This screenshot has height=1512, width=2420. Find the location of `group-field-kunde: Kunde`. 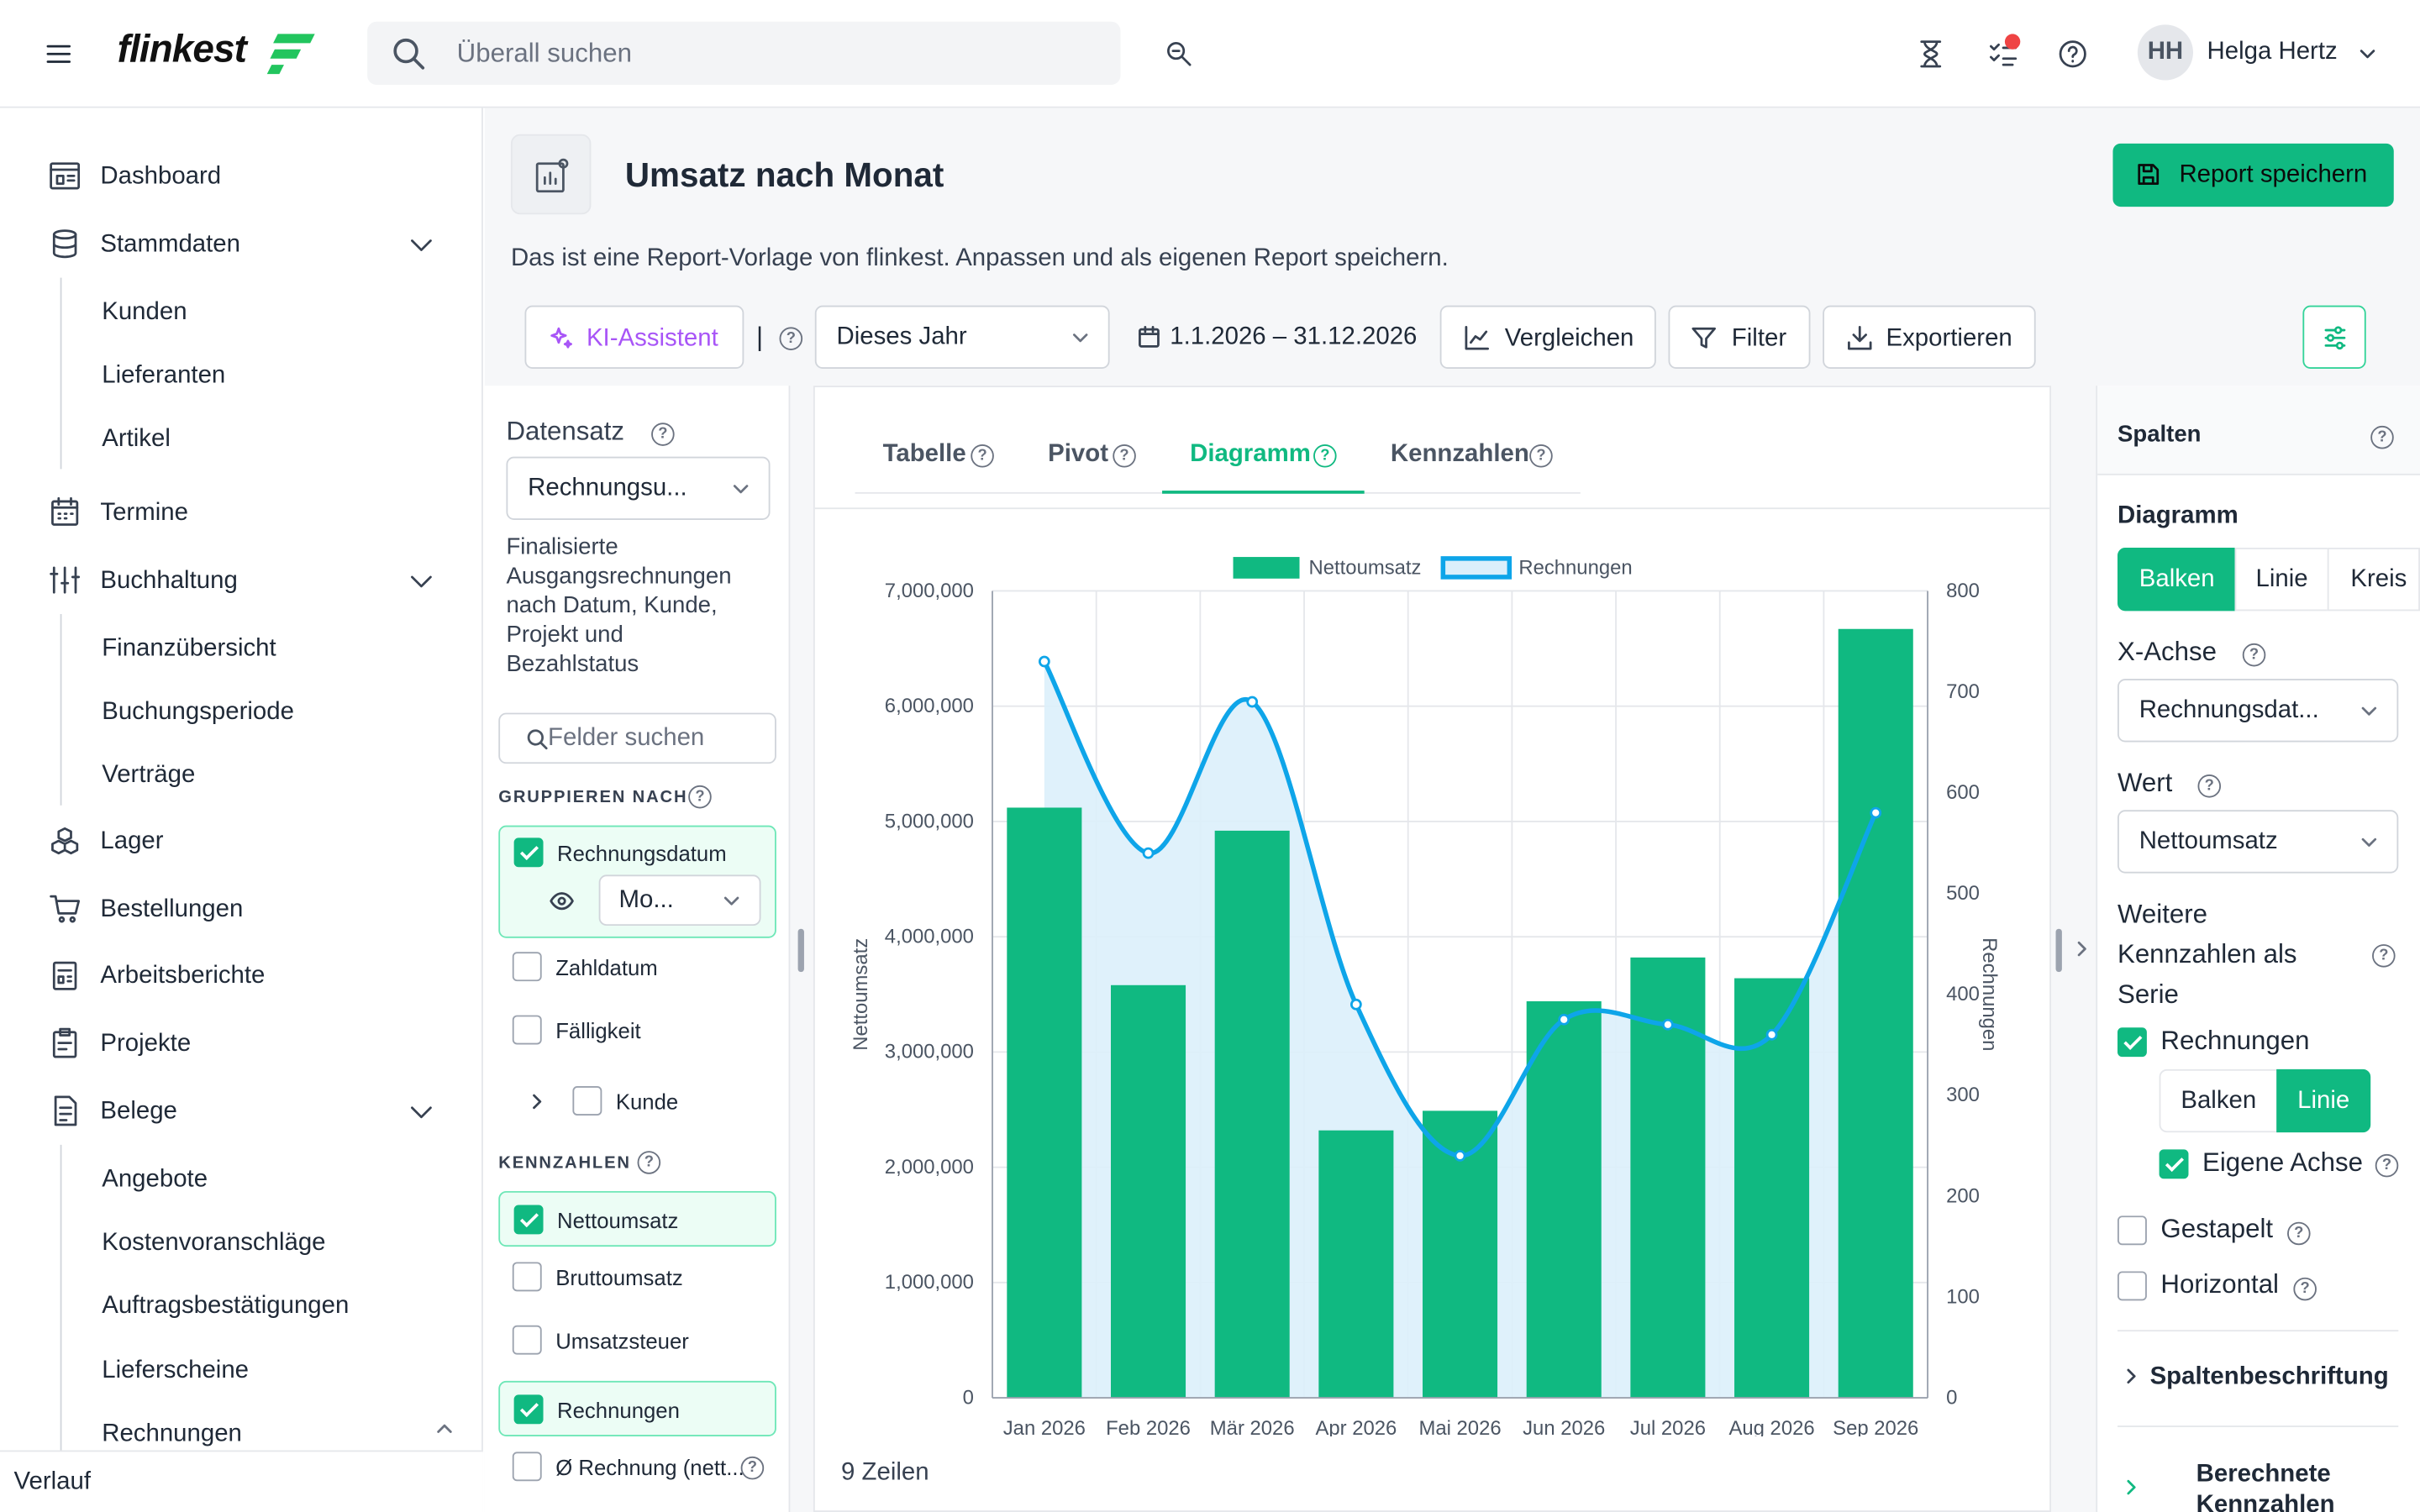

group-field-kunde: Kunde is located at coordinates (637, 1101).